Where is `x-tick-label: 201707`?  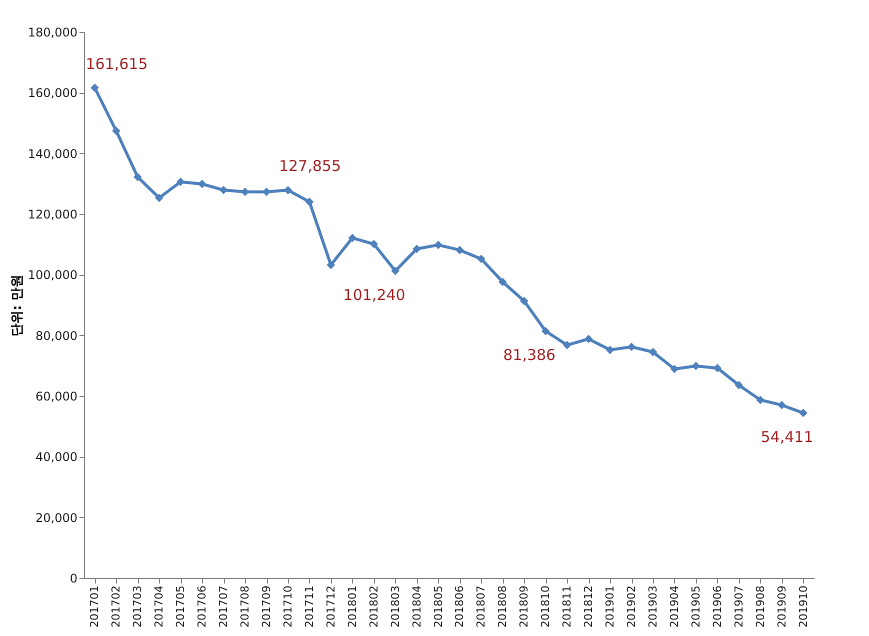
x-tick-label: 201707 is located at coordinates (223, 607).